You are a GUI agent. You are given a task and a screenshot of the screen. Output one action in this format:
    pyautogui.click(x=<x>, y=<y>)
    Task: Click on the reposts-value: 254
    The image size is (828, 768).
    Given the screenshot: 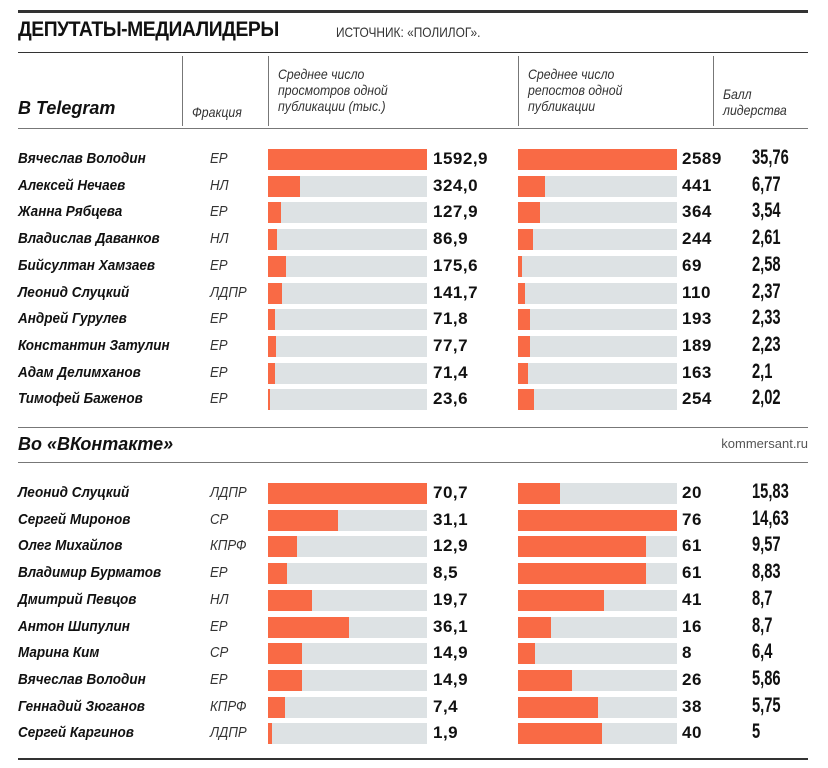 What is the action you would take?
    pyautogui.click(x=697, y=399)
    